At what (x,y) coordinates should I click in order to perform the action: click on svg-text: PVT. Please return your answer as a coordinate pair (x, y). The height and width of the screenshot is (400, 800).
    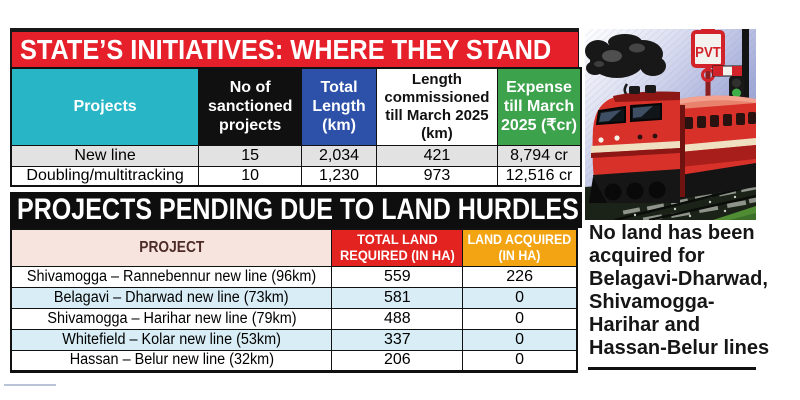
    Looking at the image, I should click on (708, 51).